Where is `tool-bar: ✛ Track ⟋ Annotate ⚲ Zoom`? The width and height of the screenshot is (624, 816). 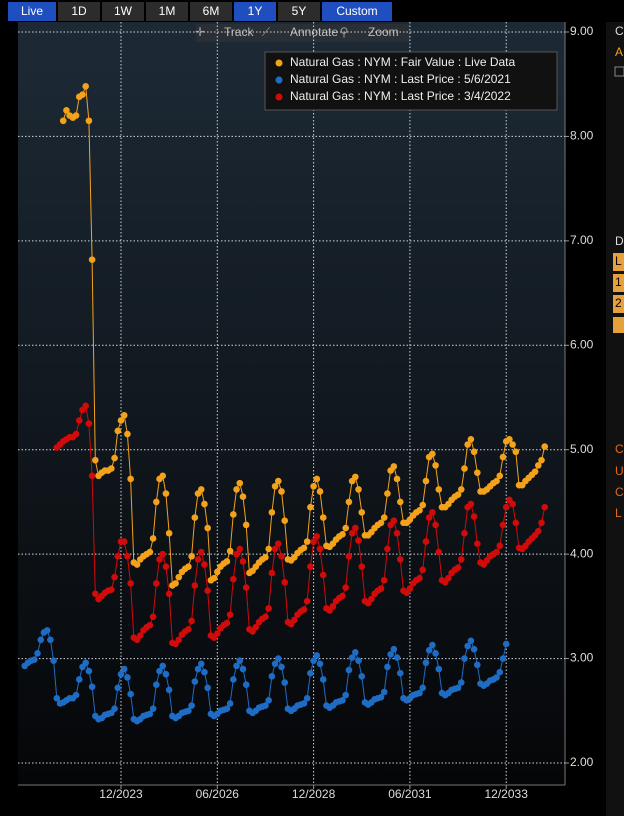
tool-bar: ✛ Track ⟋ Annotate ⚲ Zoom is located at coordinates (302, 33).